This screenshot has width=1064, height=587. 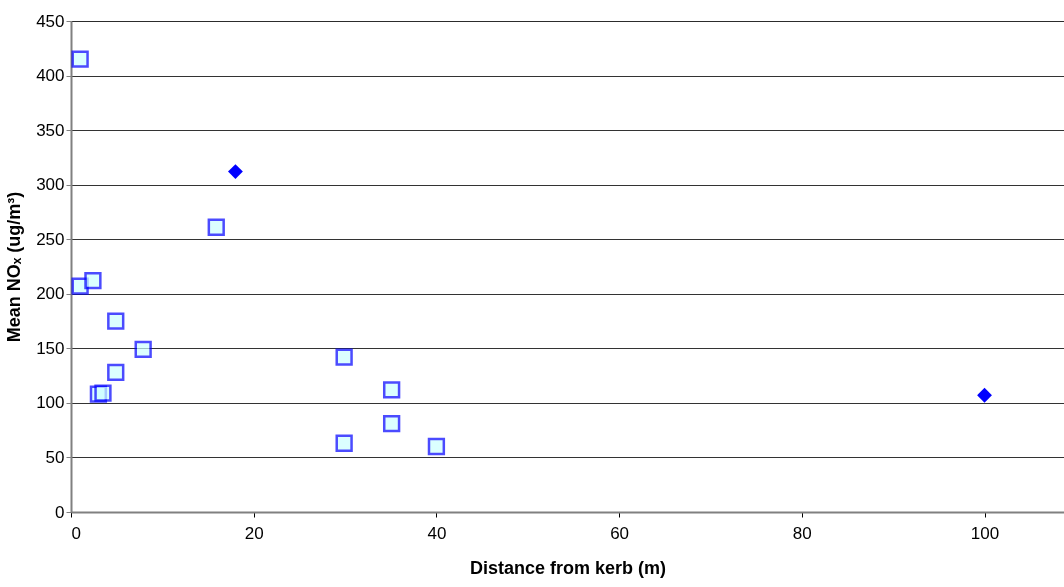 What do you see at coordinates (568, 567) in the screenshot?
I see `x-axis-title: Distance from kerb (m)` at bounding box center [568, 567].